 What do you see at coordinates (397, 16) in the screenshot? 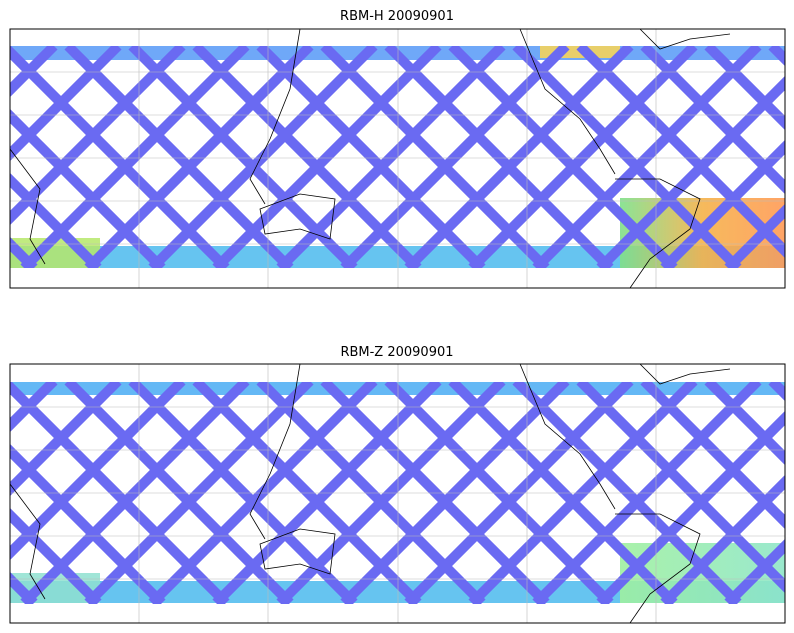
I see `panel-title: RBM-H 20090901` at bounding box center [397, 16].